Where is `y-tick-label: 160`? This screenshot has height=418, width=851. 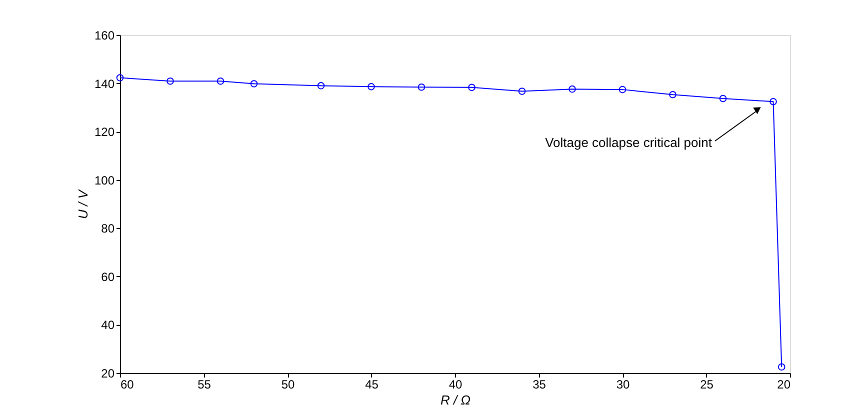
y-tick-label: 160 is located at coordinates (104, 35).